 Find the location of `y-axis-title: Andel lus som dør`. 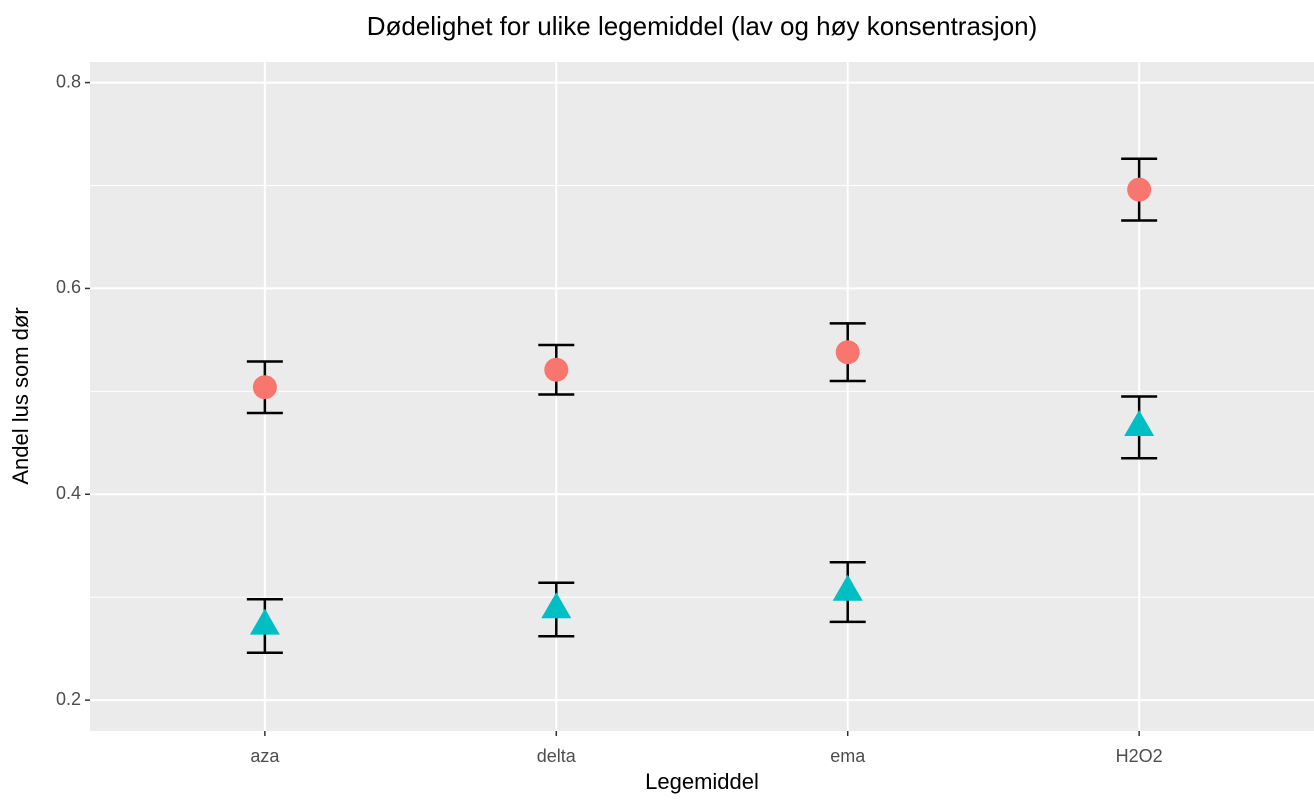

y-axis-title: Andel lus som dør is located at coordinates (20, 395).